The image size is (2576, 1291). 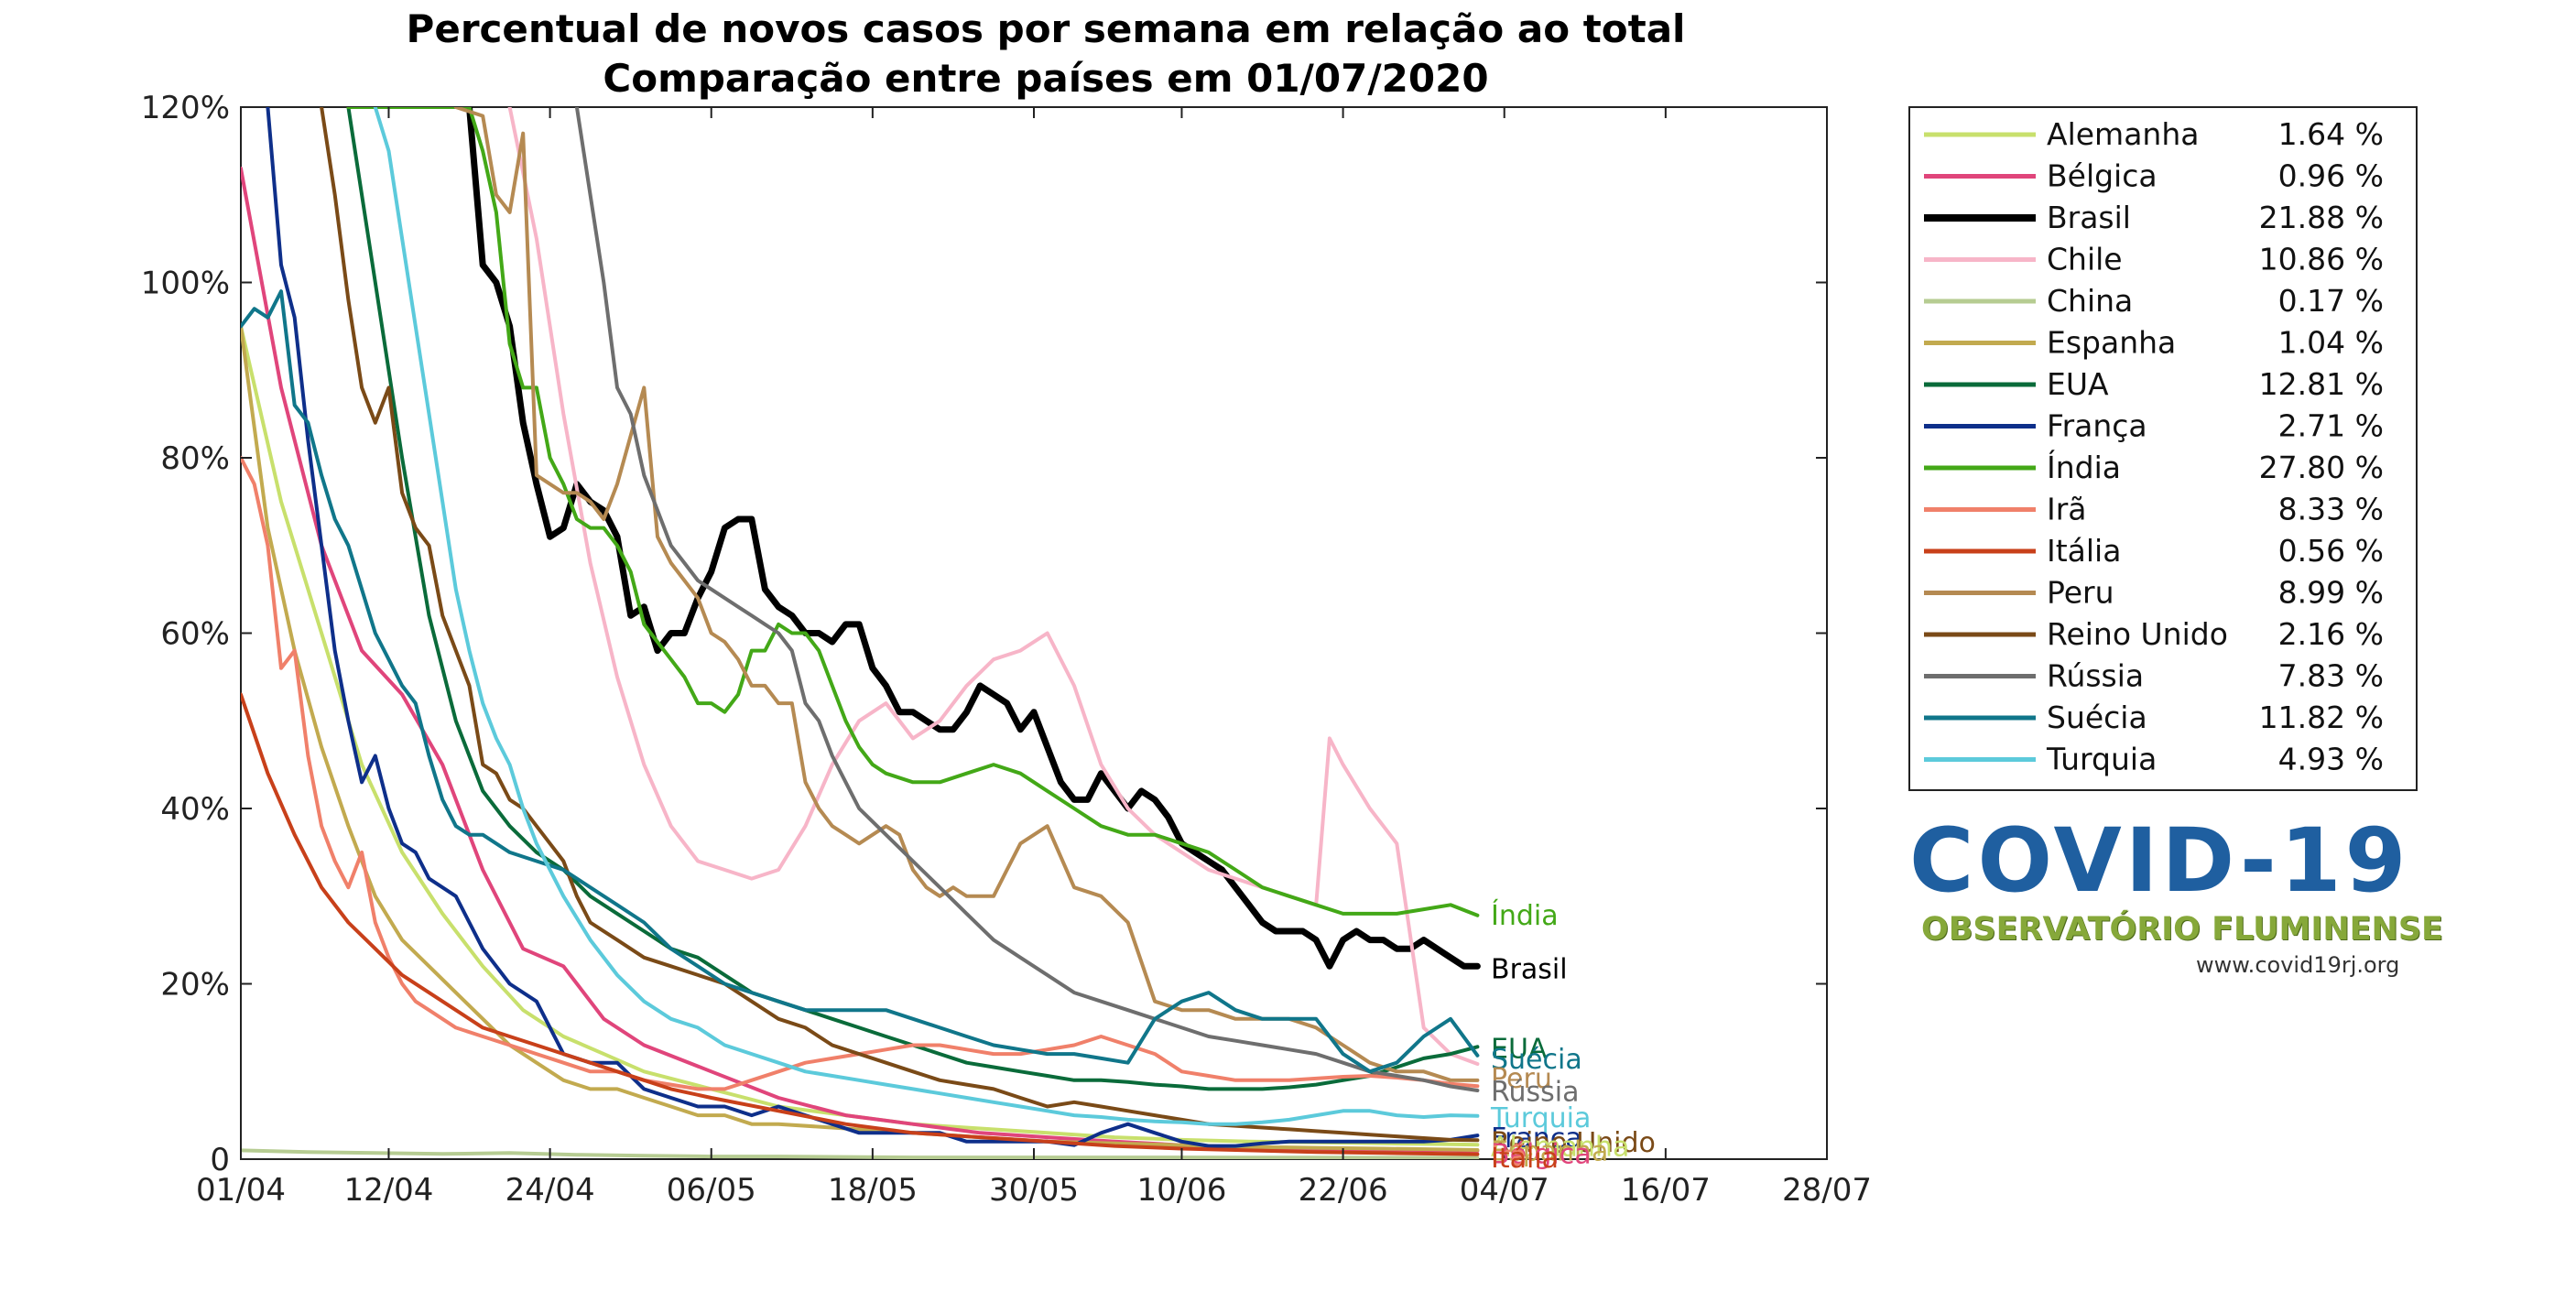 I want to click on y-tick-label: 120%, so click(x=185, y=108).